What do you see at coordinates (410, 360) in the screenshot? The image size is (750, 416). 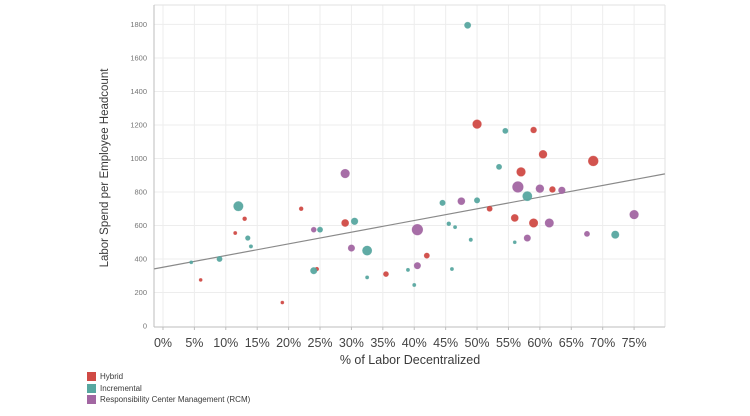 I see `x-axis-title: % of Labor Decentralized` at bounding box center [410, 360].